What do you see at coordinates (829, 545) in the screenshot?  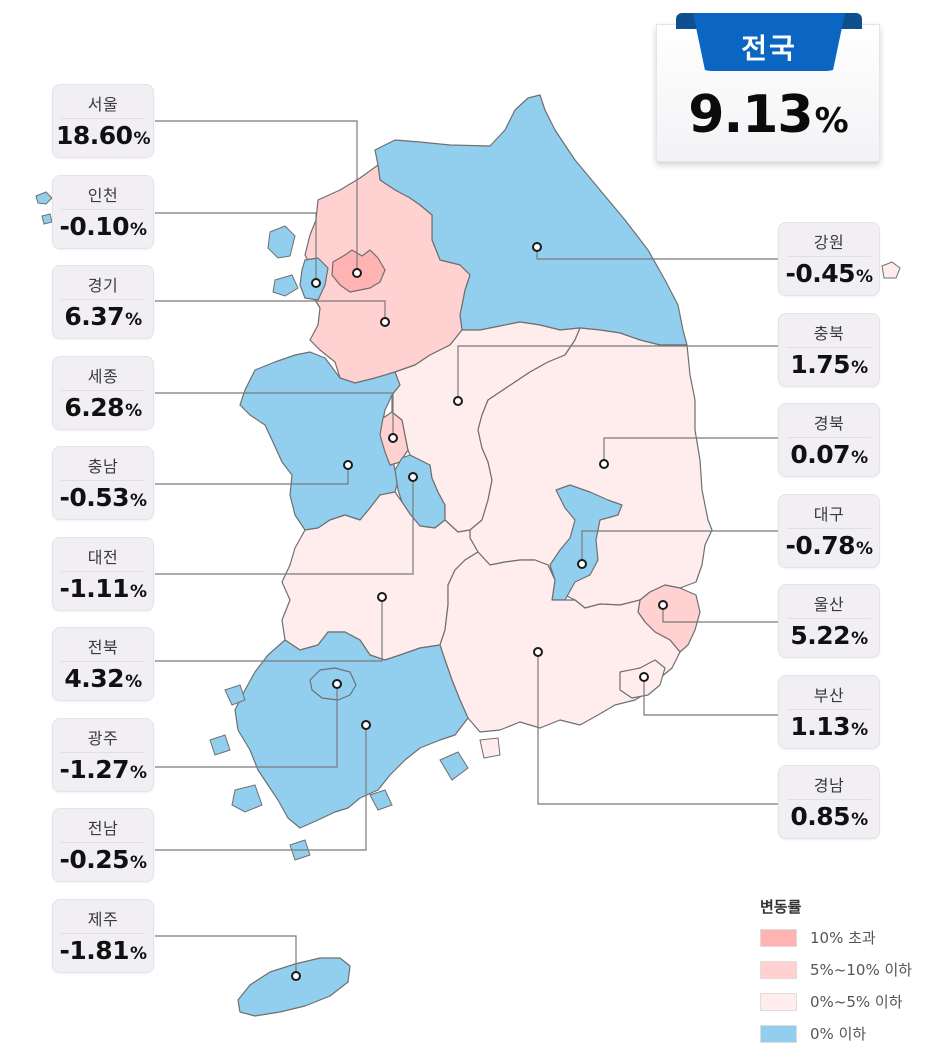 I see `region-value: -0.78%` at bounding box center [829, 545].